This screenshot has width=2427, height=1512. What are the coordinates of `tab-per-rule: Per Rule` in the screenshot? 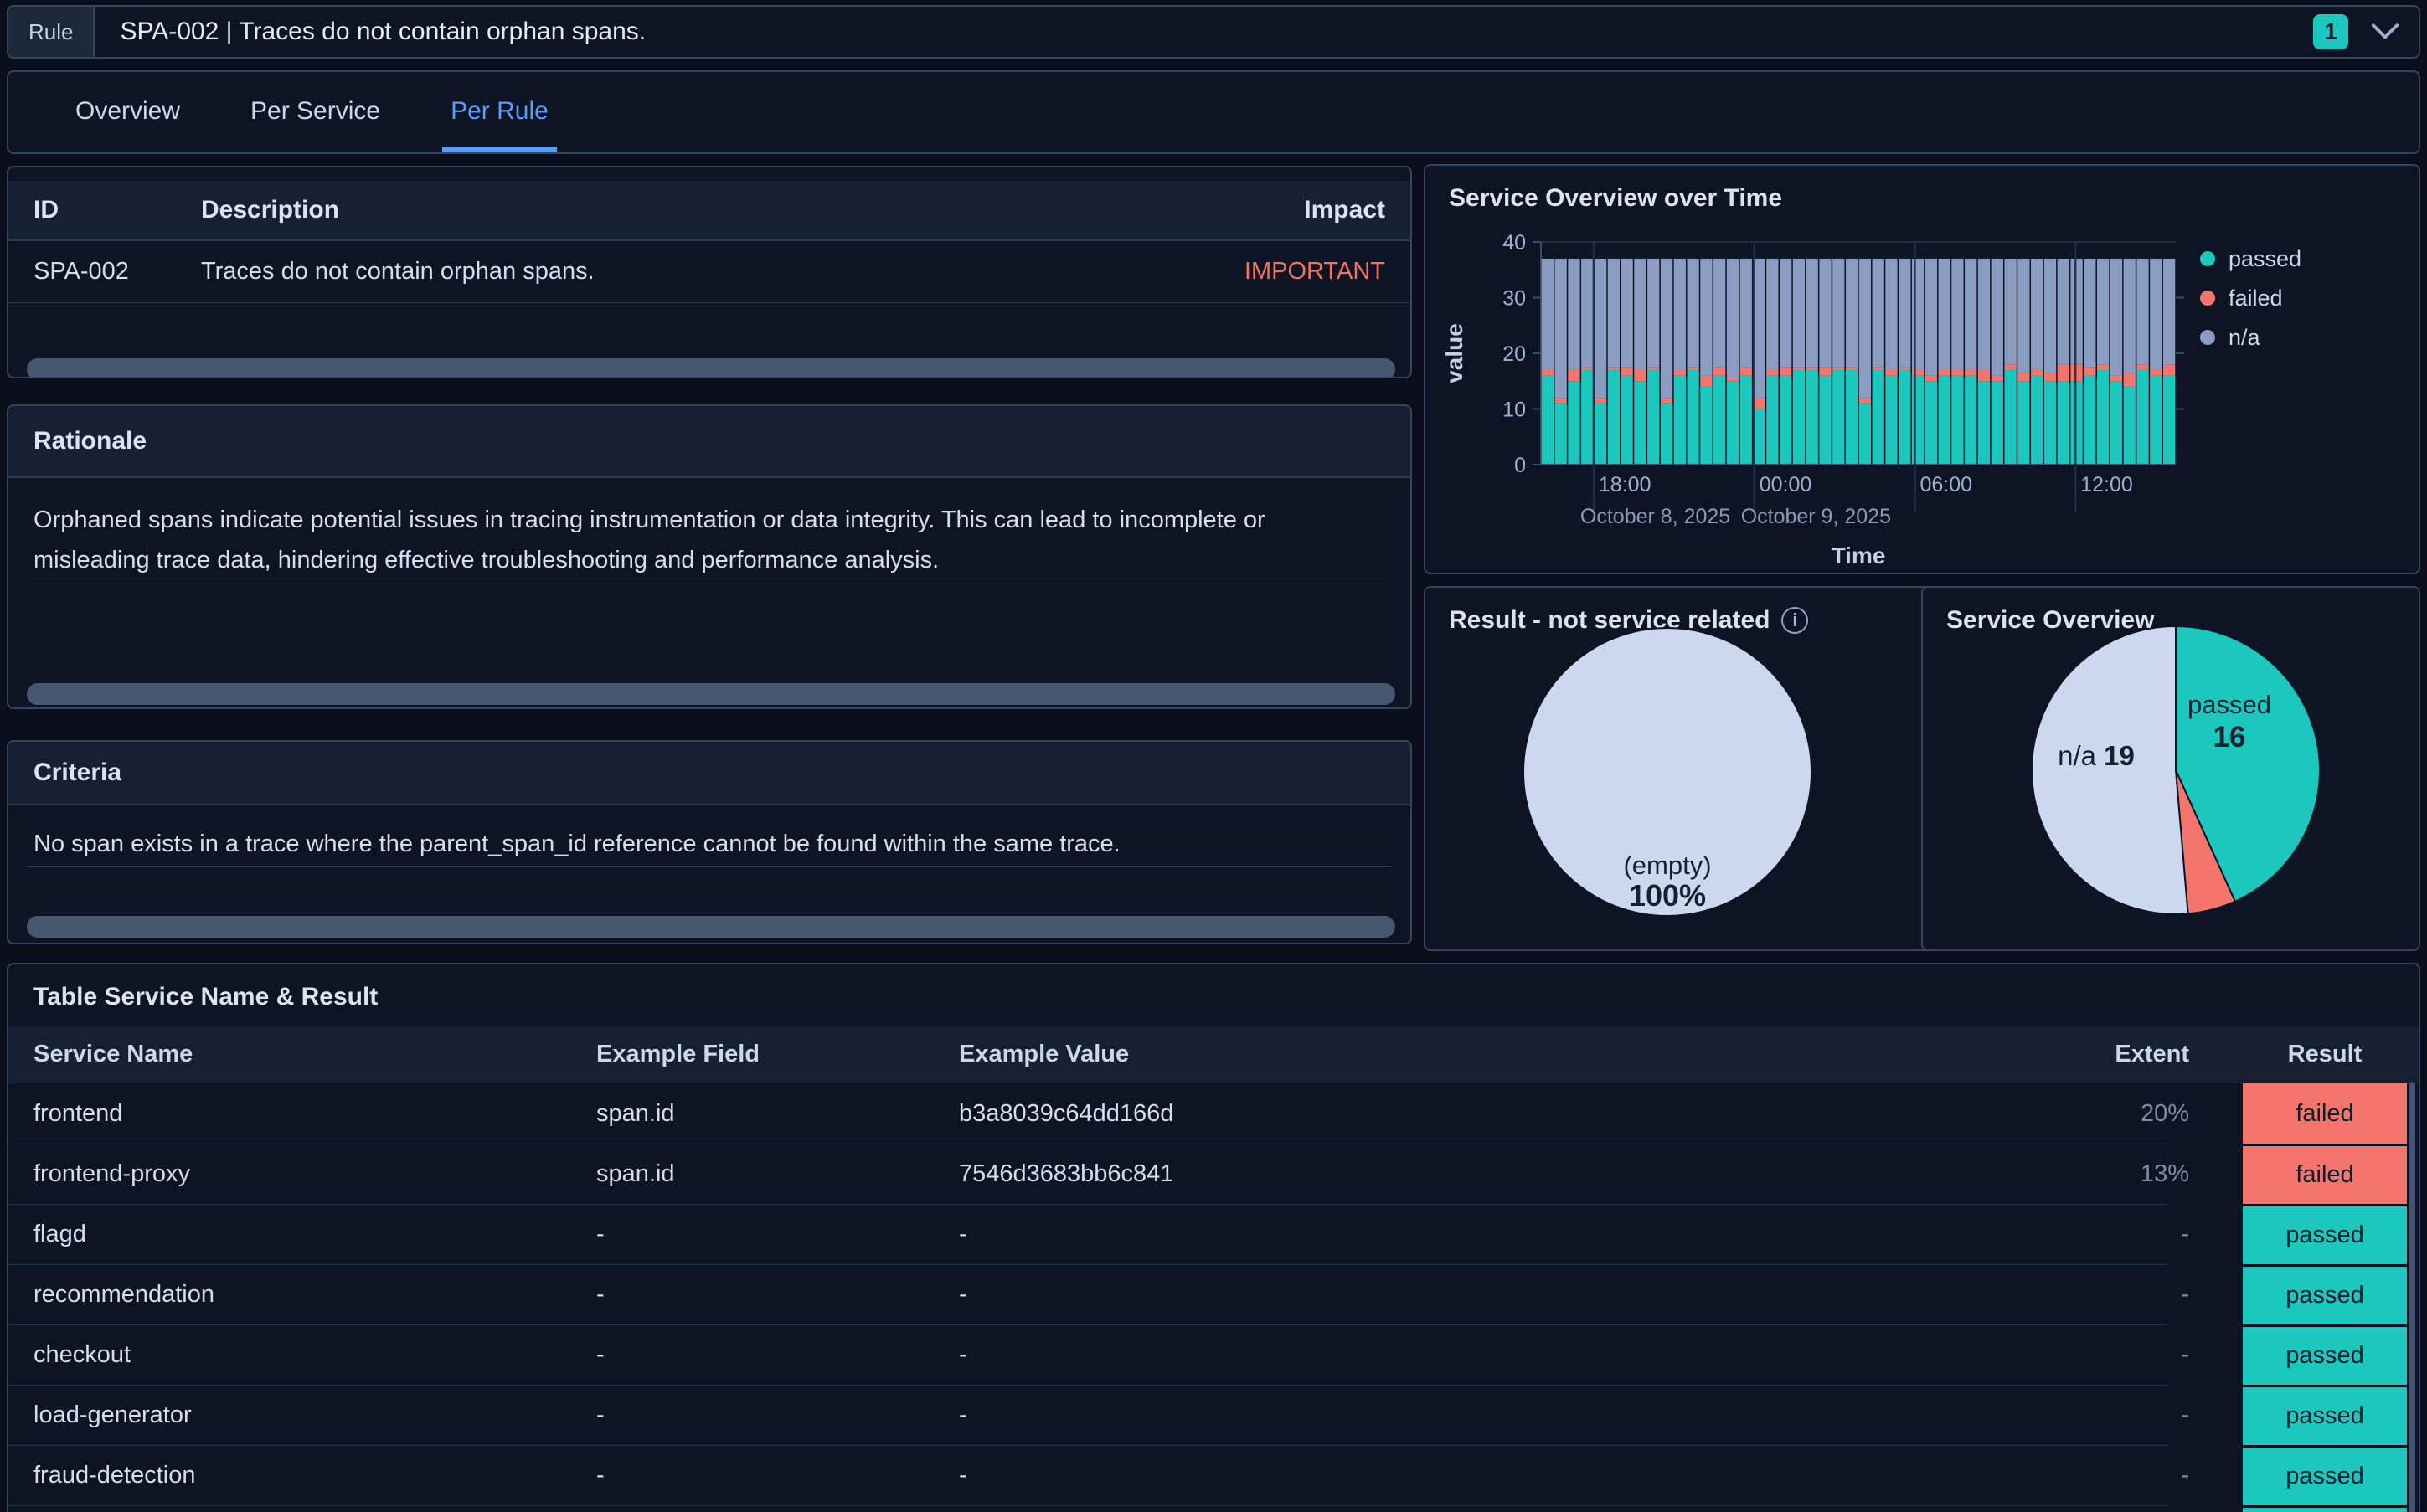 It's located at (500, 125).